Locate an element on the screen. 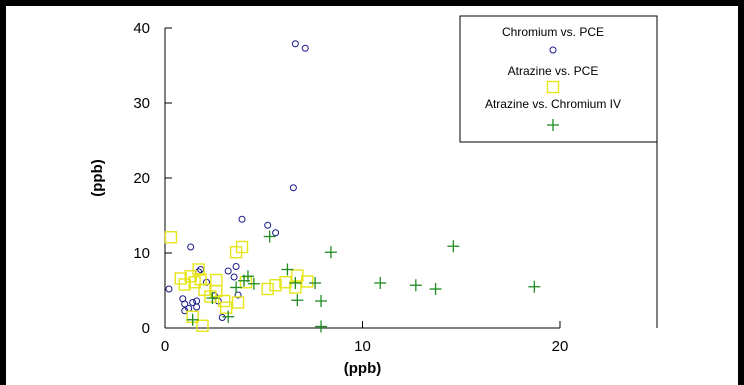 The image size is (744, 385). y-tick-label: 40 is located at coordinates (141, 28).